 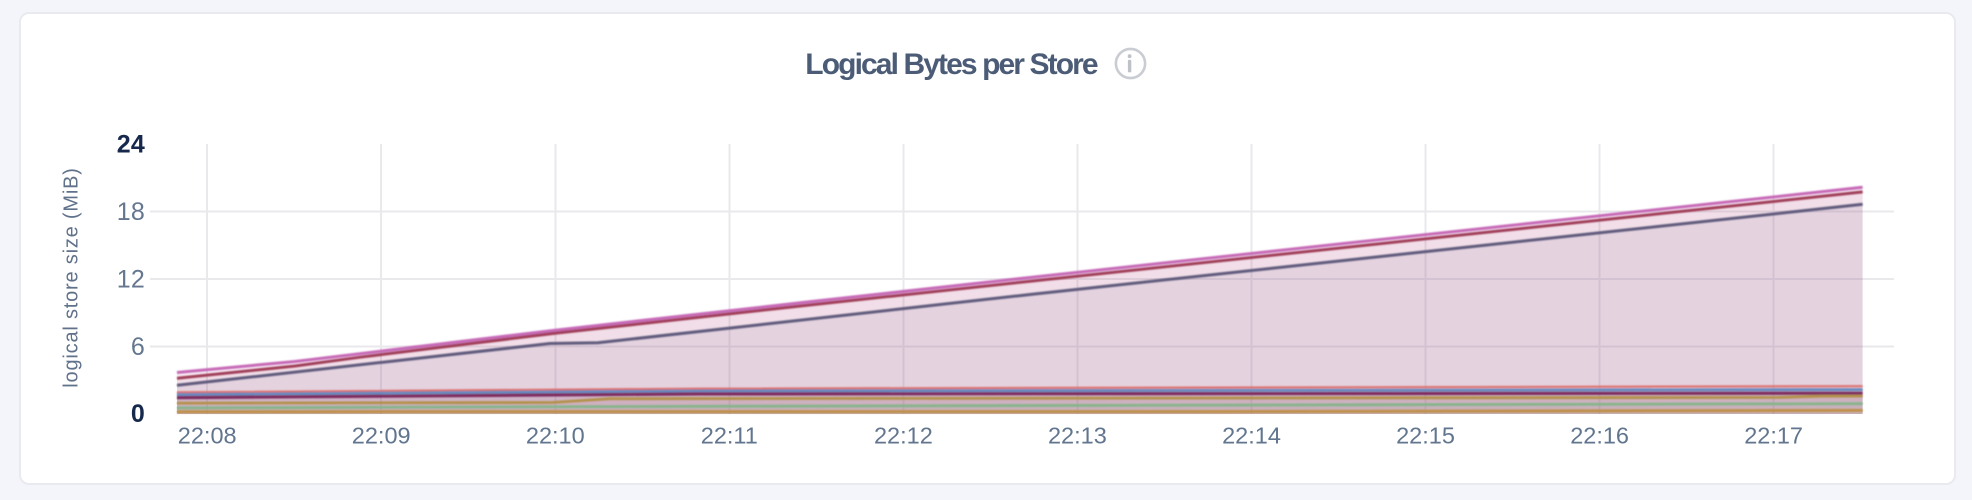 What do you see at coordinates (381, 436) in the screenshot?
I see `svg-text: 22:09` at bounding box center [381, 436].